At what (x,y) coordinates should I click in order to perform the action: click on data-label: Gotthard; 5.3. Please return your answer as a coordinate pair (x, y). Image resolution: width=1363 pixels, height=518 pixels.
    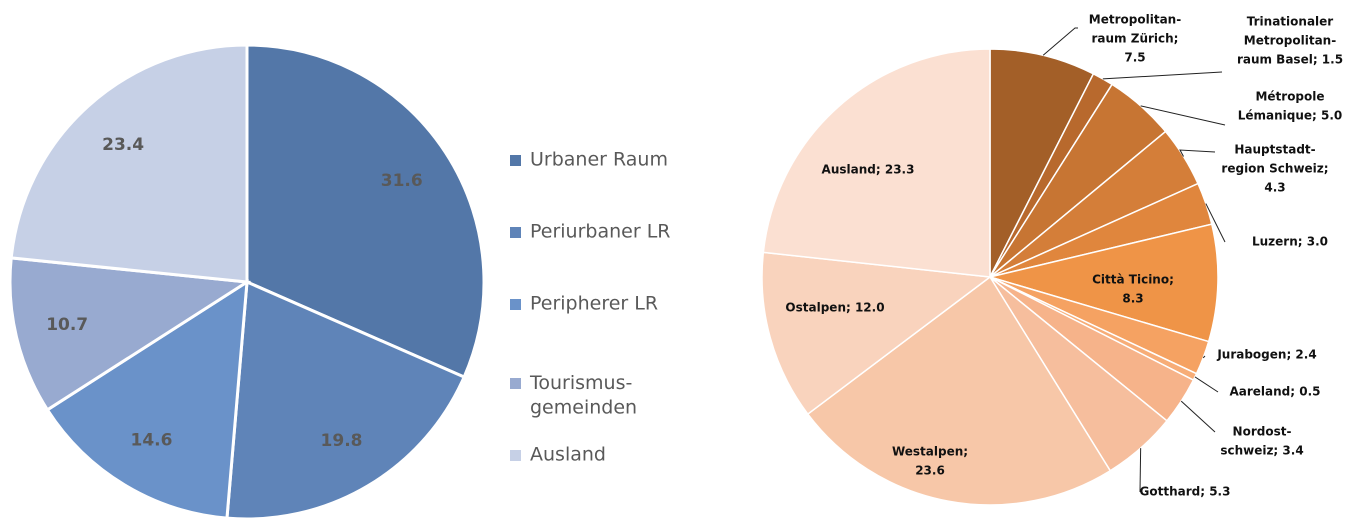
    Looking at the image, I should click on (1185, 492).